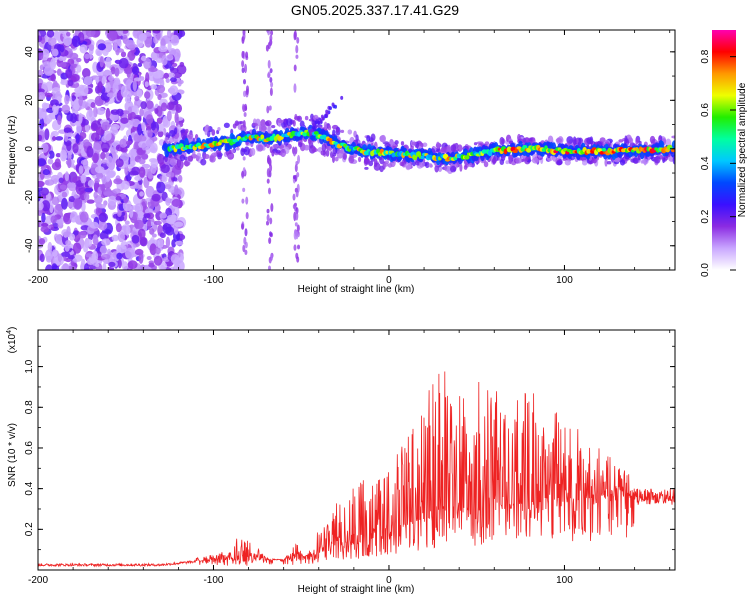 The width and height of the screenshot is (750, 600). I want to click on spectrogram-ylabel: Frequency (Hz), so click(12, 150).